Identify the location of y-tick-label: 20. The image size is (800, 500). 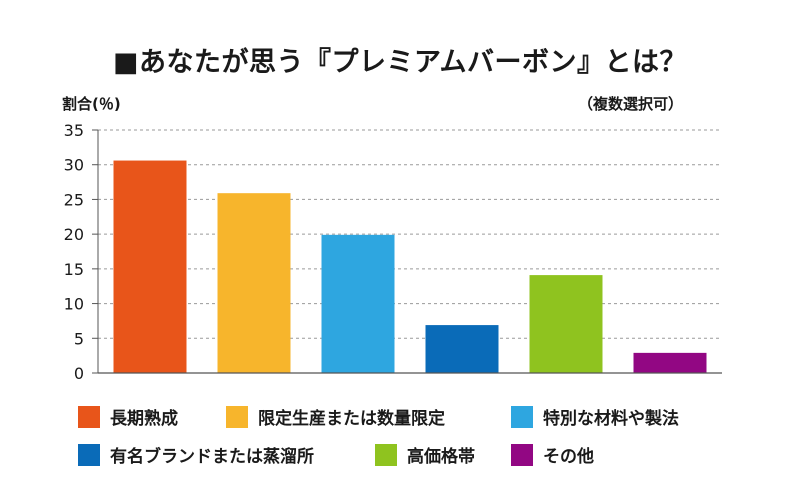
(74, 234).